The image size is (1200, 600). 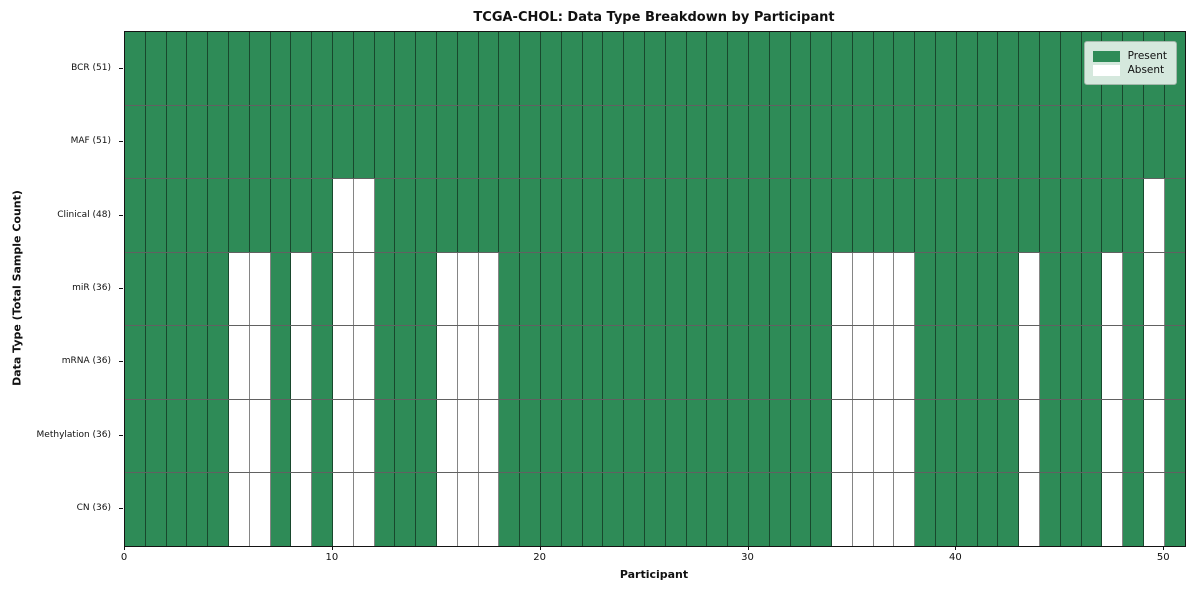 I want to click on x-axis-ticks: 0 10 20 30 40 50, so click(x=652, y=557).